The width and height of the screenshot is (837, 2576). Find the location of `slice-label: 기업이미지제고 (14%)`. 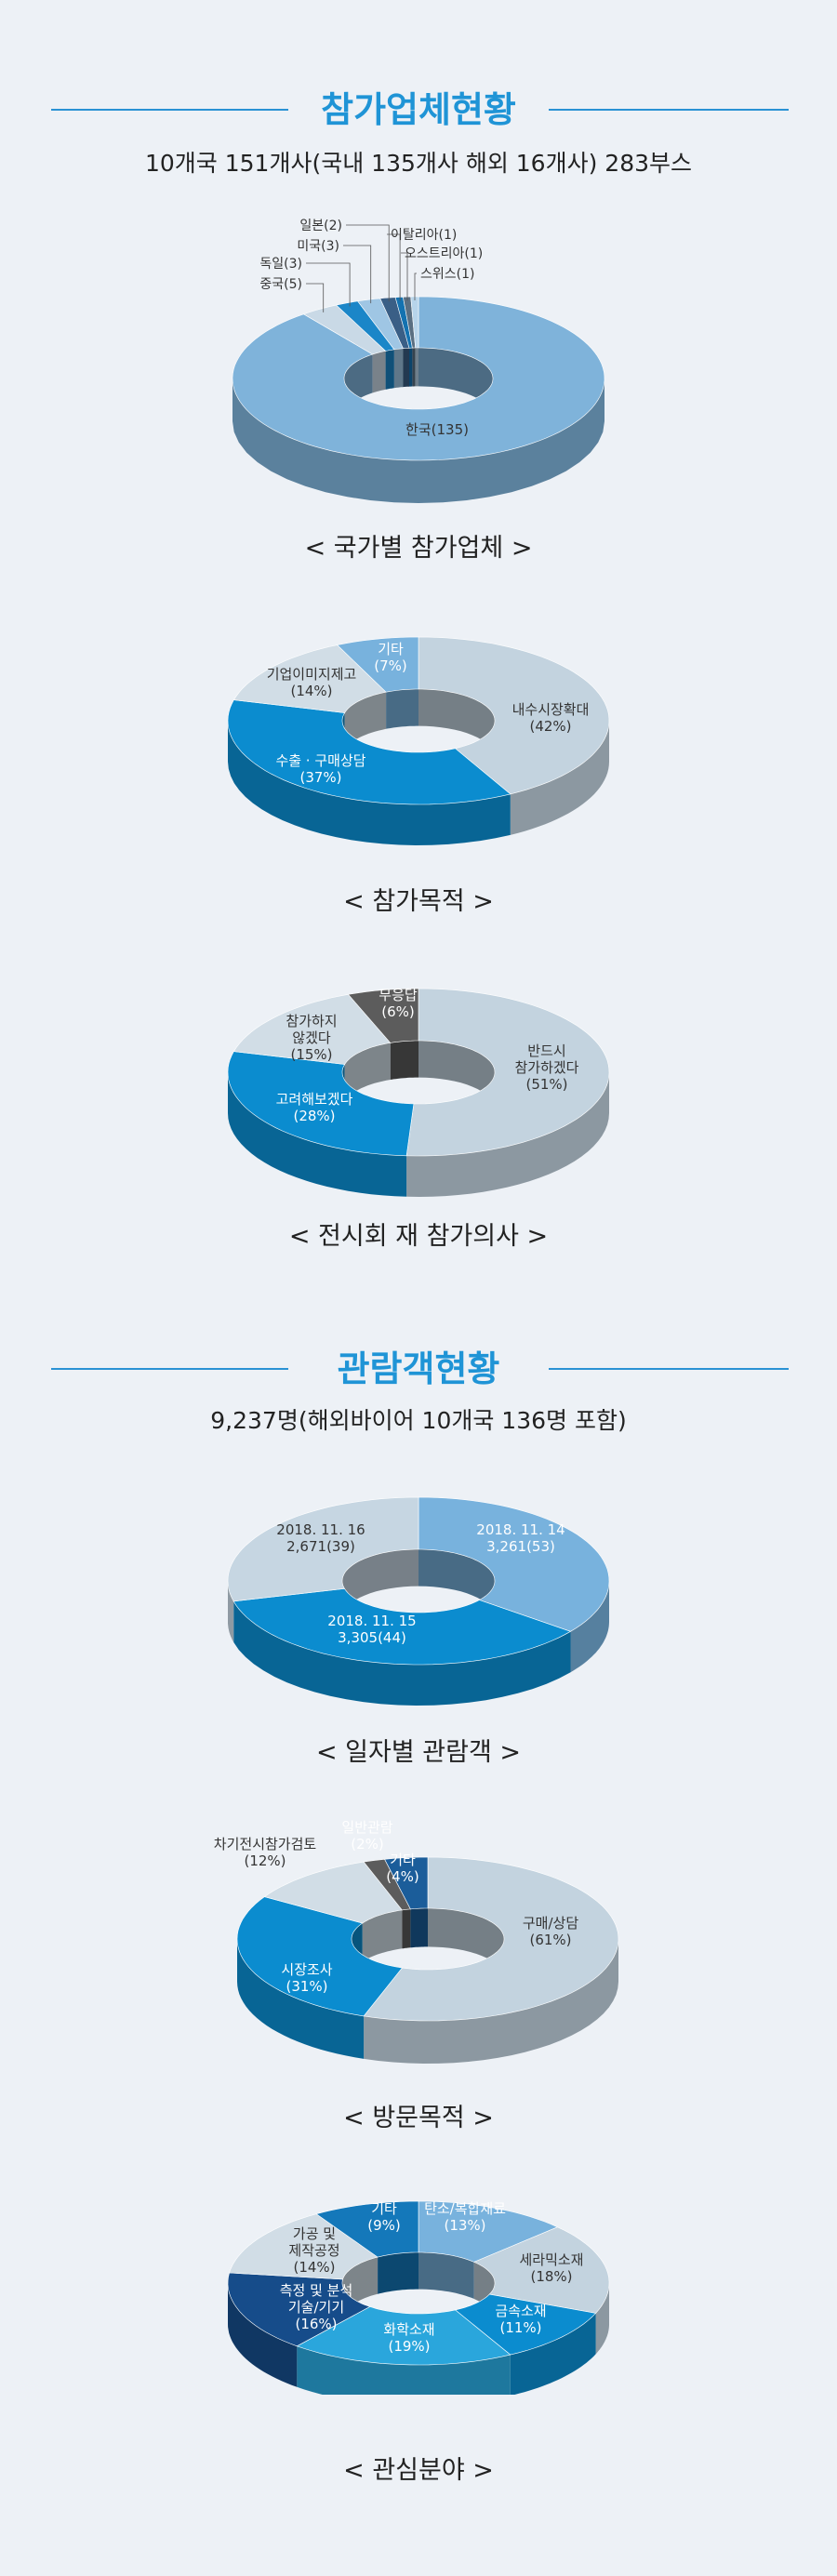

slice-label: 기업이미지제고 (14%) is located at coordinates (312, 682).